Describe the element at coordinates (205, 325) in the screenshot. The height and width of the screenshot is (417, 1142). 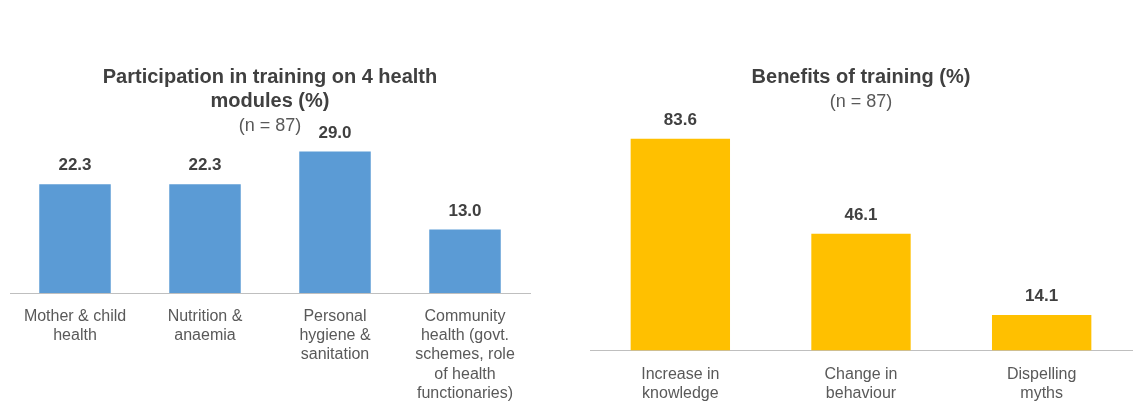
I see `x-tick-label: Nutrition & anaemia` at that location.